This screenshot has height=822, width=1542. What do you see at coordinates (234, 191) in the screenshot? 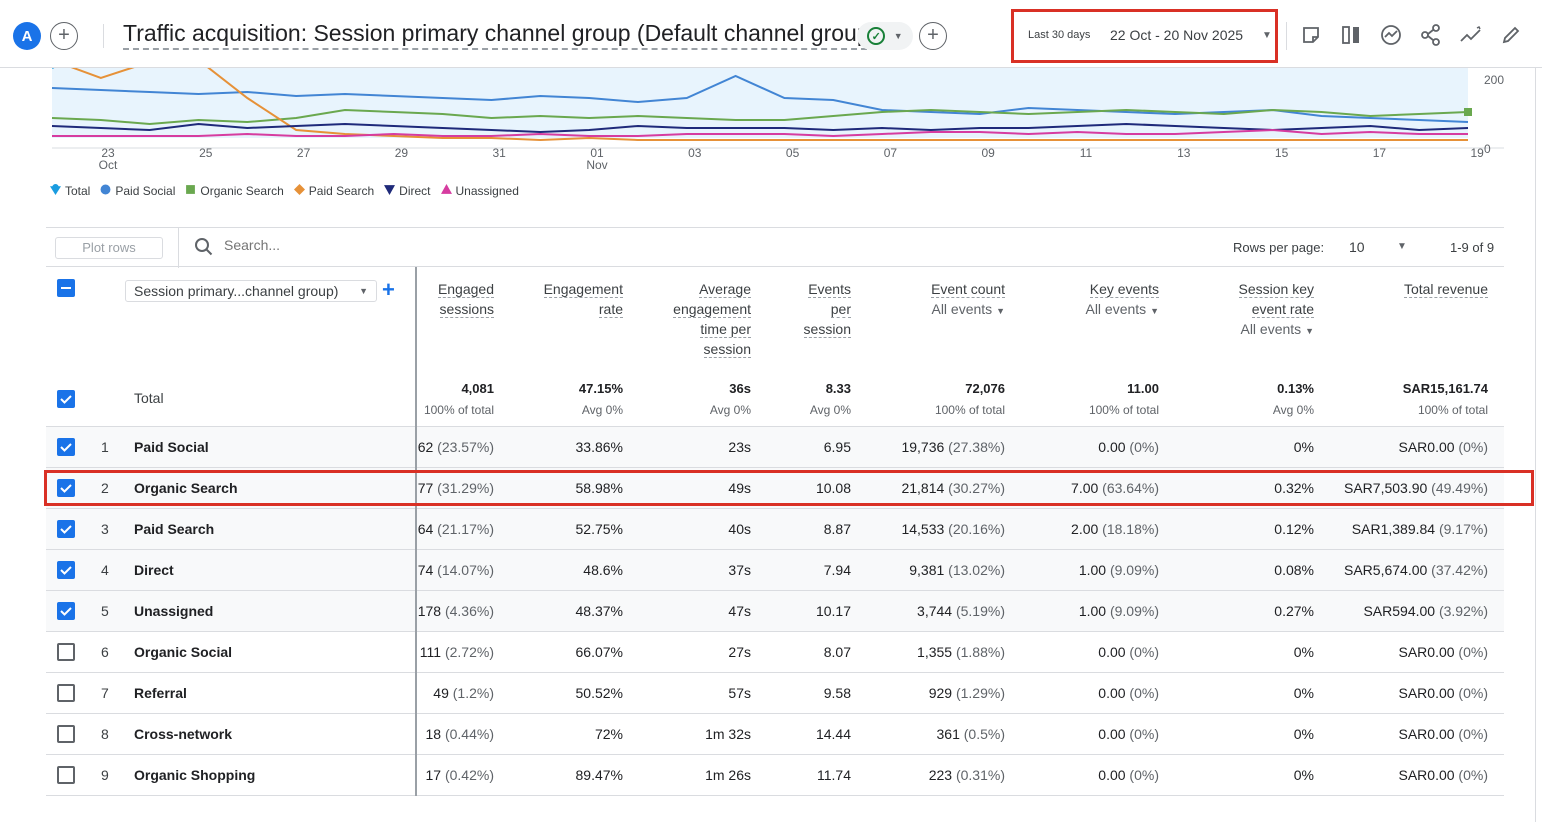
I see `legend-item-organic-search: Organic Search` at bounding box center [234, 191].